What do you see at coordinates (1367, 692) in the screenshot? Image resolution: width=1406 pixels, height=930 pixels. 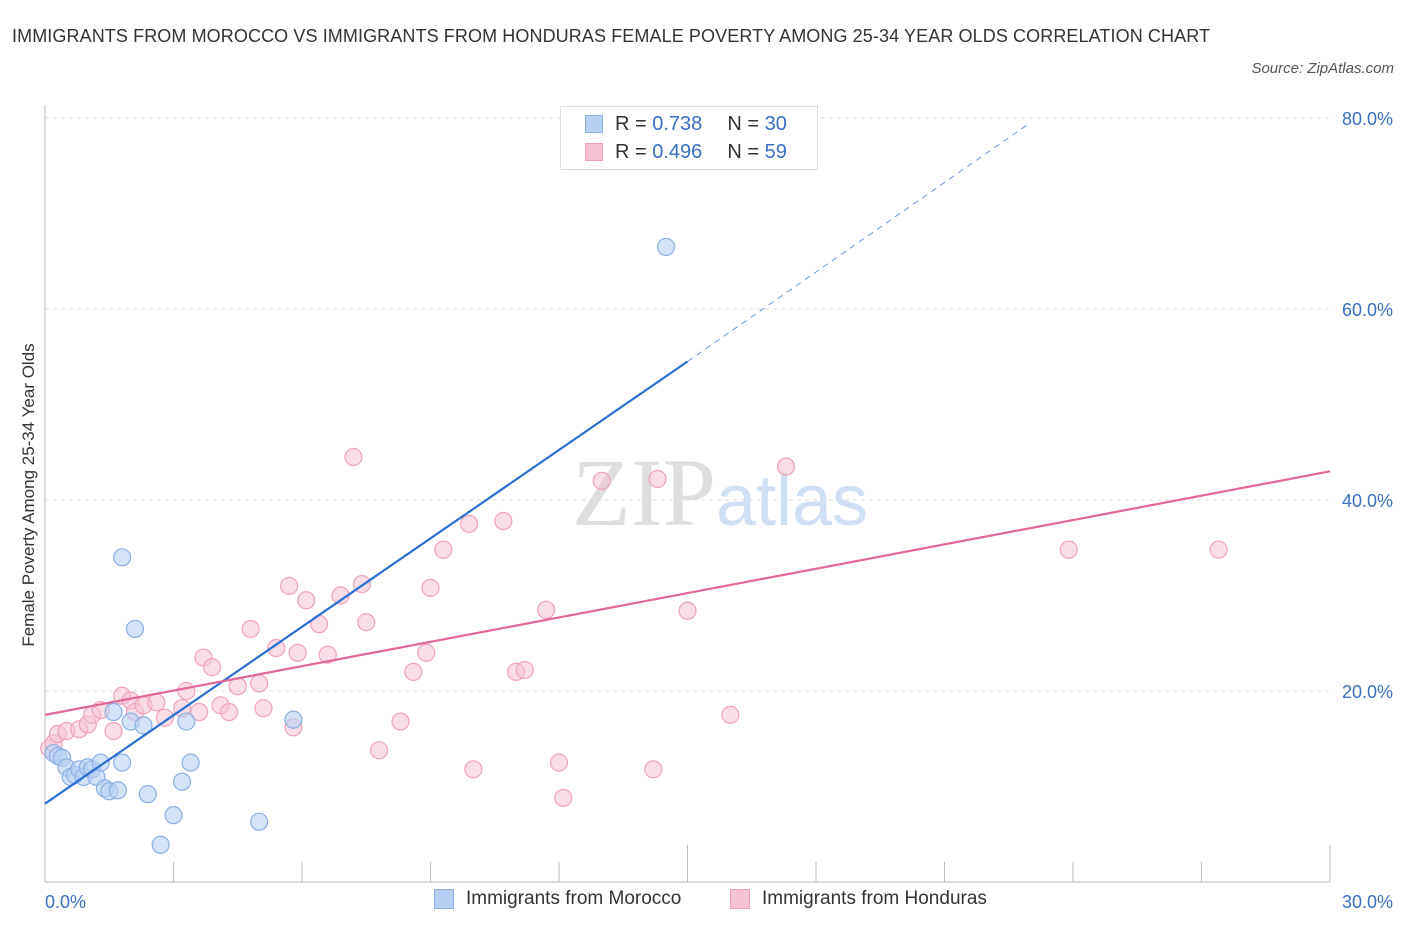 I see `y-tick-label: 20.0%` at bounding box center [1367, 692].